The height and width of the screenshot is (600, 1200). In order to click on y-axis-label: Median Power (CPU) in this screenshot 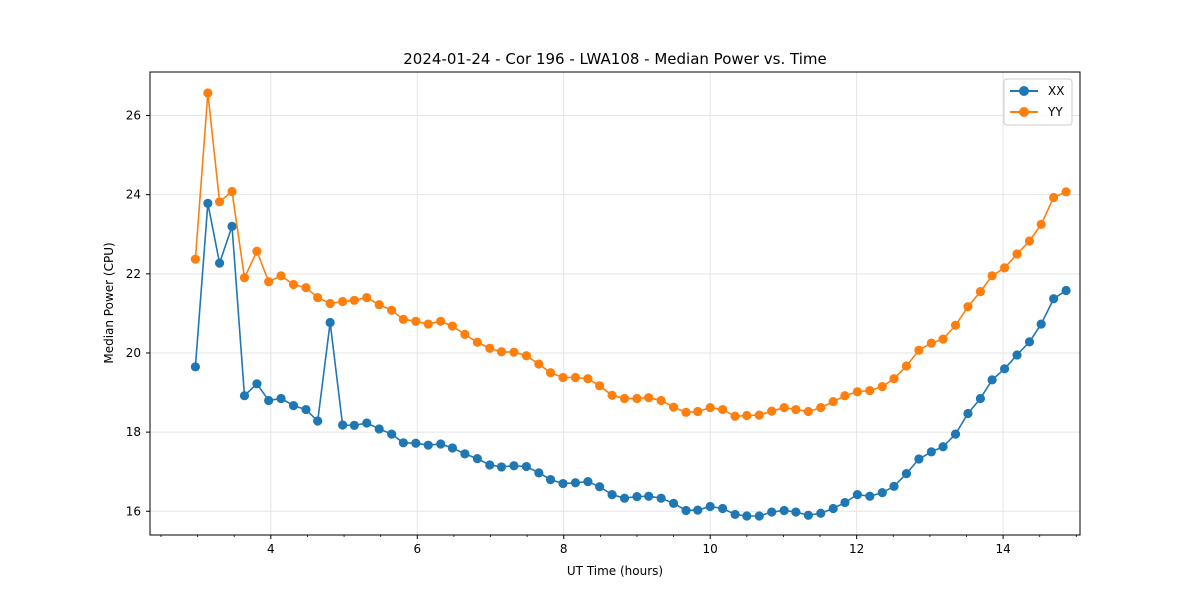, I will do `click(109, 302)`.